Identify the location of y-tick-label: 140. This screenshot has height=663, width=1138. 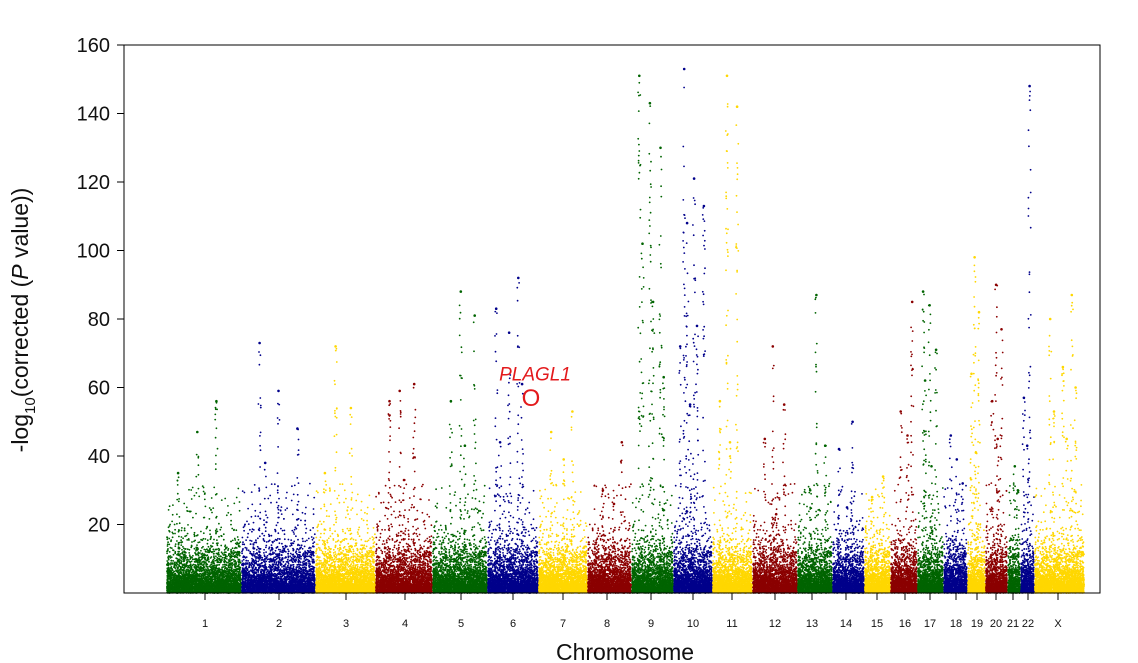
(93, 115).